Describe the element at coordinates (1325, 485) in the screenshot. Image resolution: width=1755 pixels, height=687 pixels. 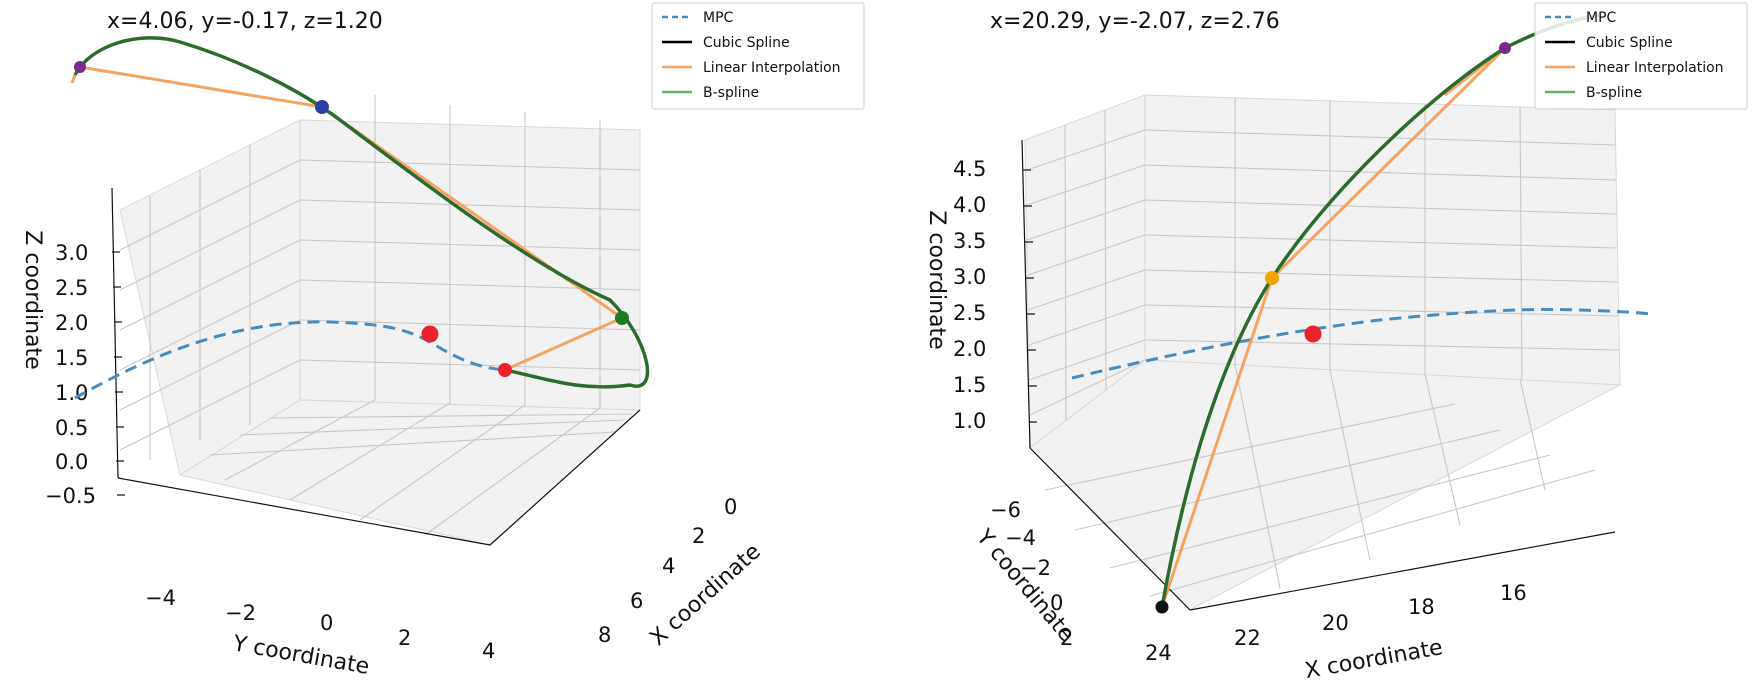
I see `pane-floor-right` at that location.